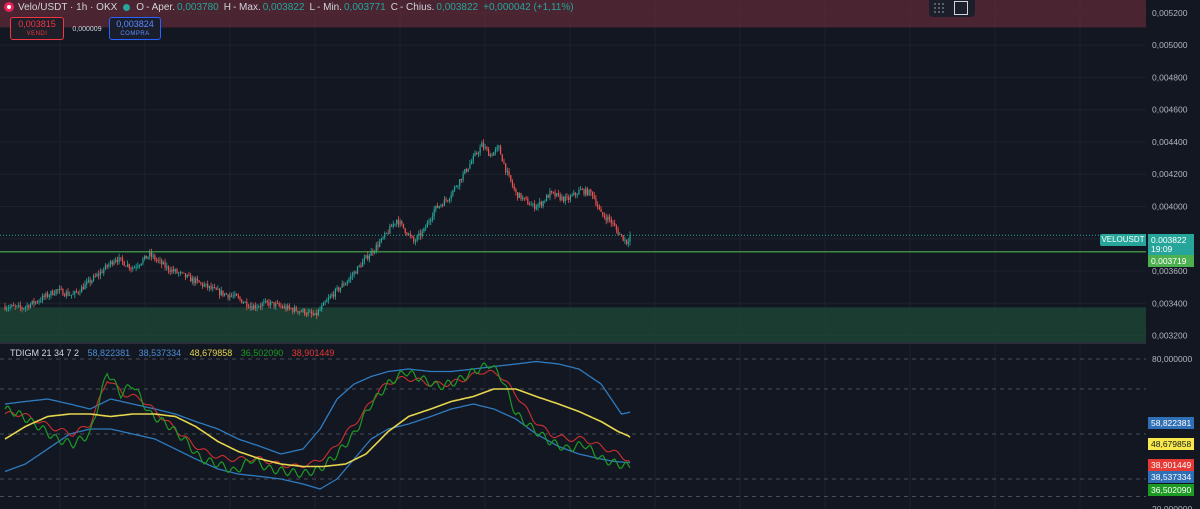 The image size is (1200, 509). Describe the element at coordinates (1170, 336) in the screenshot. I see `price-axis-tick: 0,003200` at that location.